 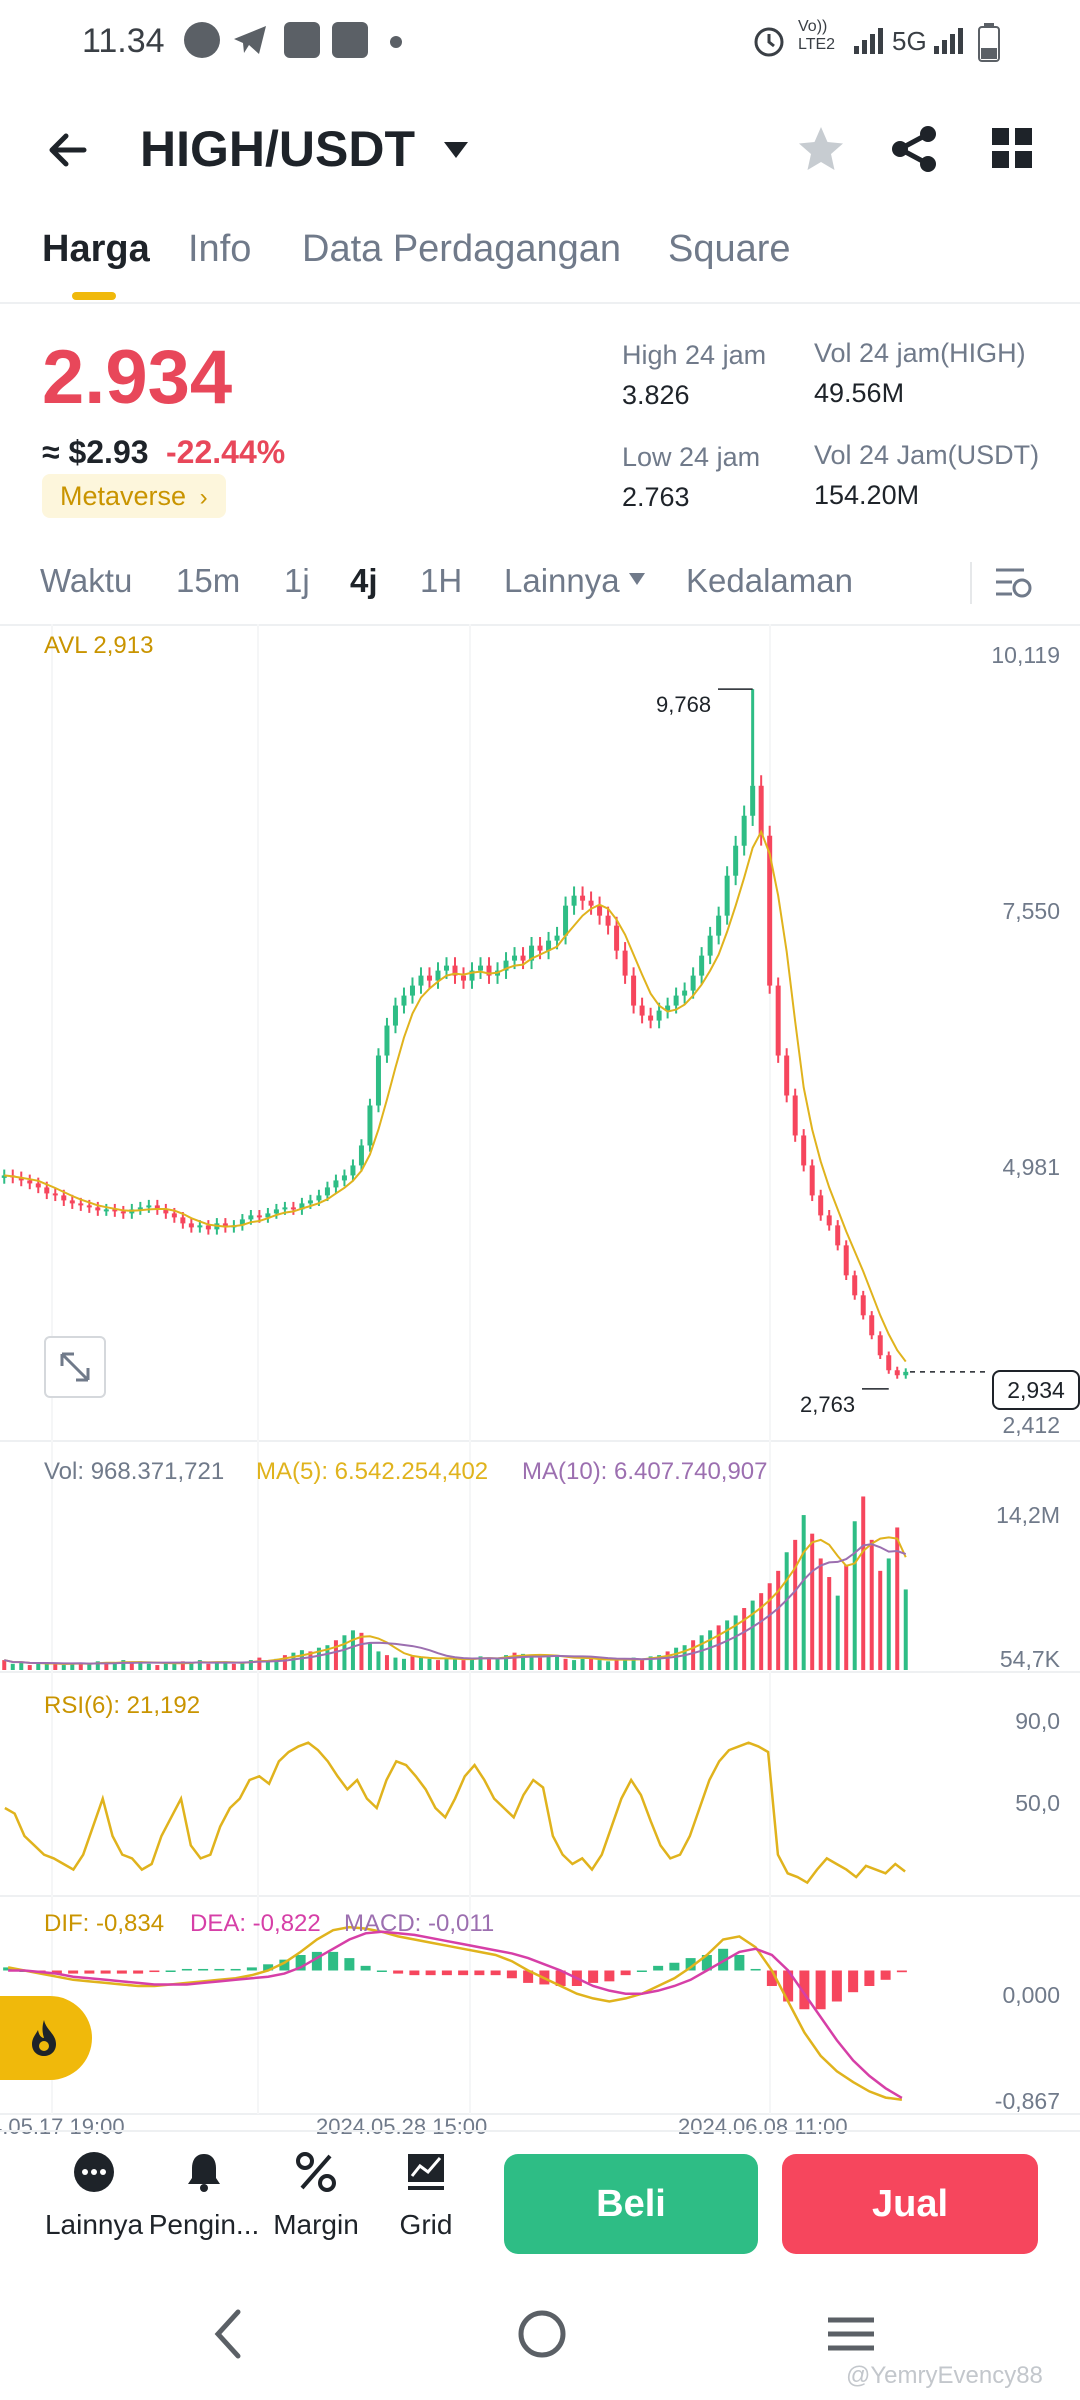 I want to click on chevron-right-icon: ›, so click(x=203, y=497).